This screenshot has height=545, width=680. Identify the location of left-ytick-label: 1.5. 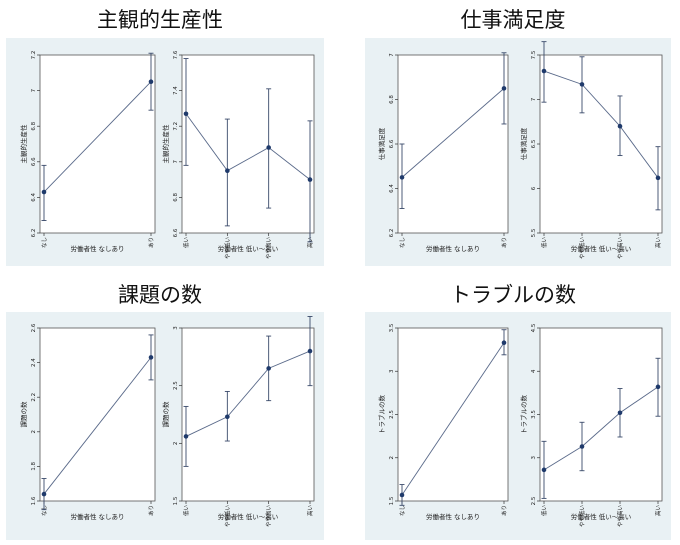
(392, 500).